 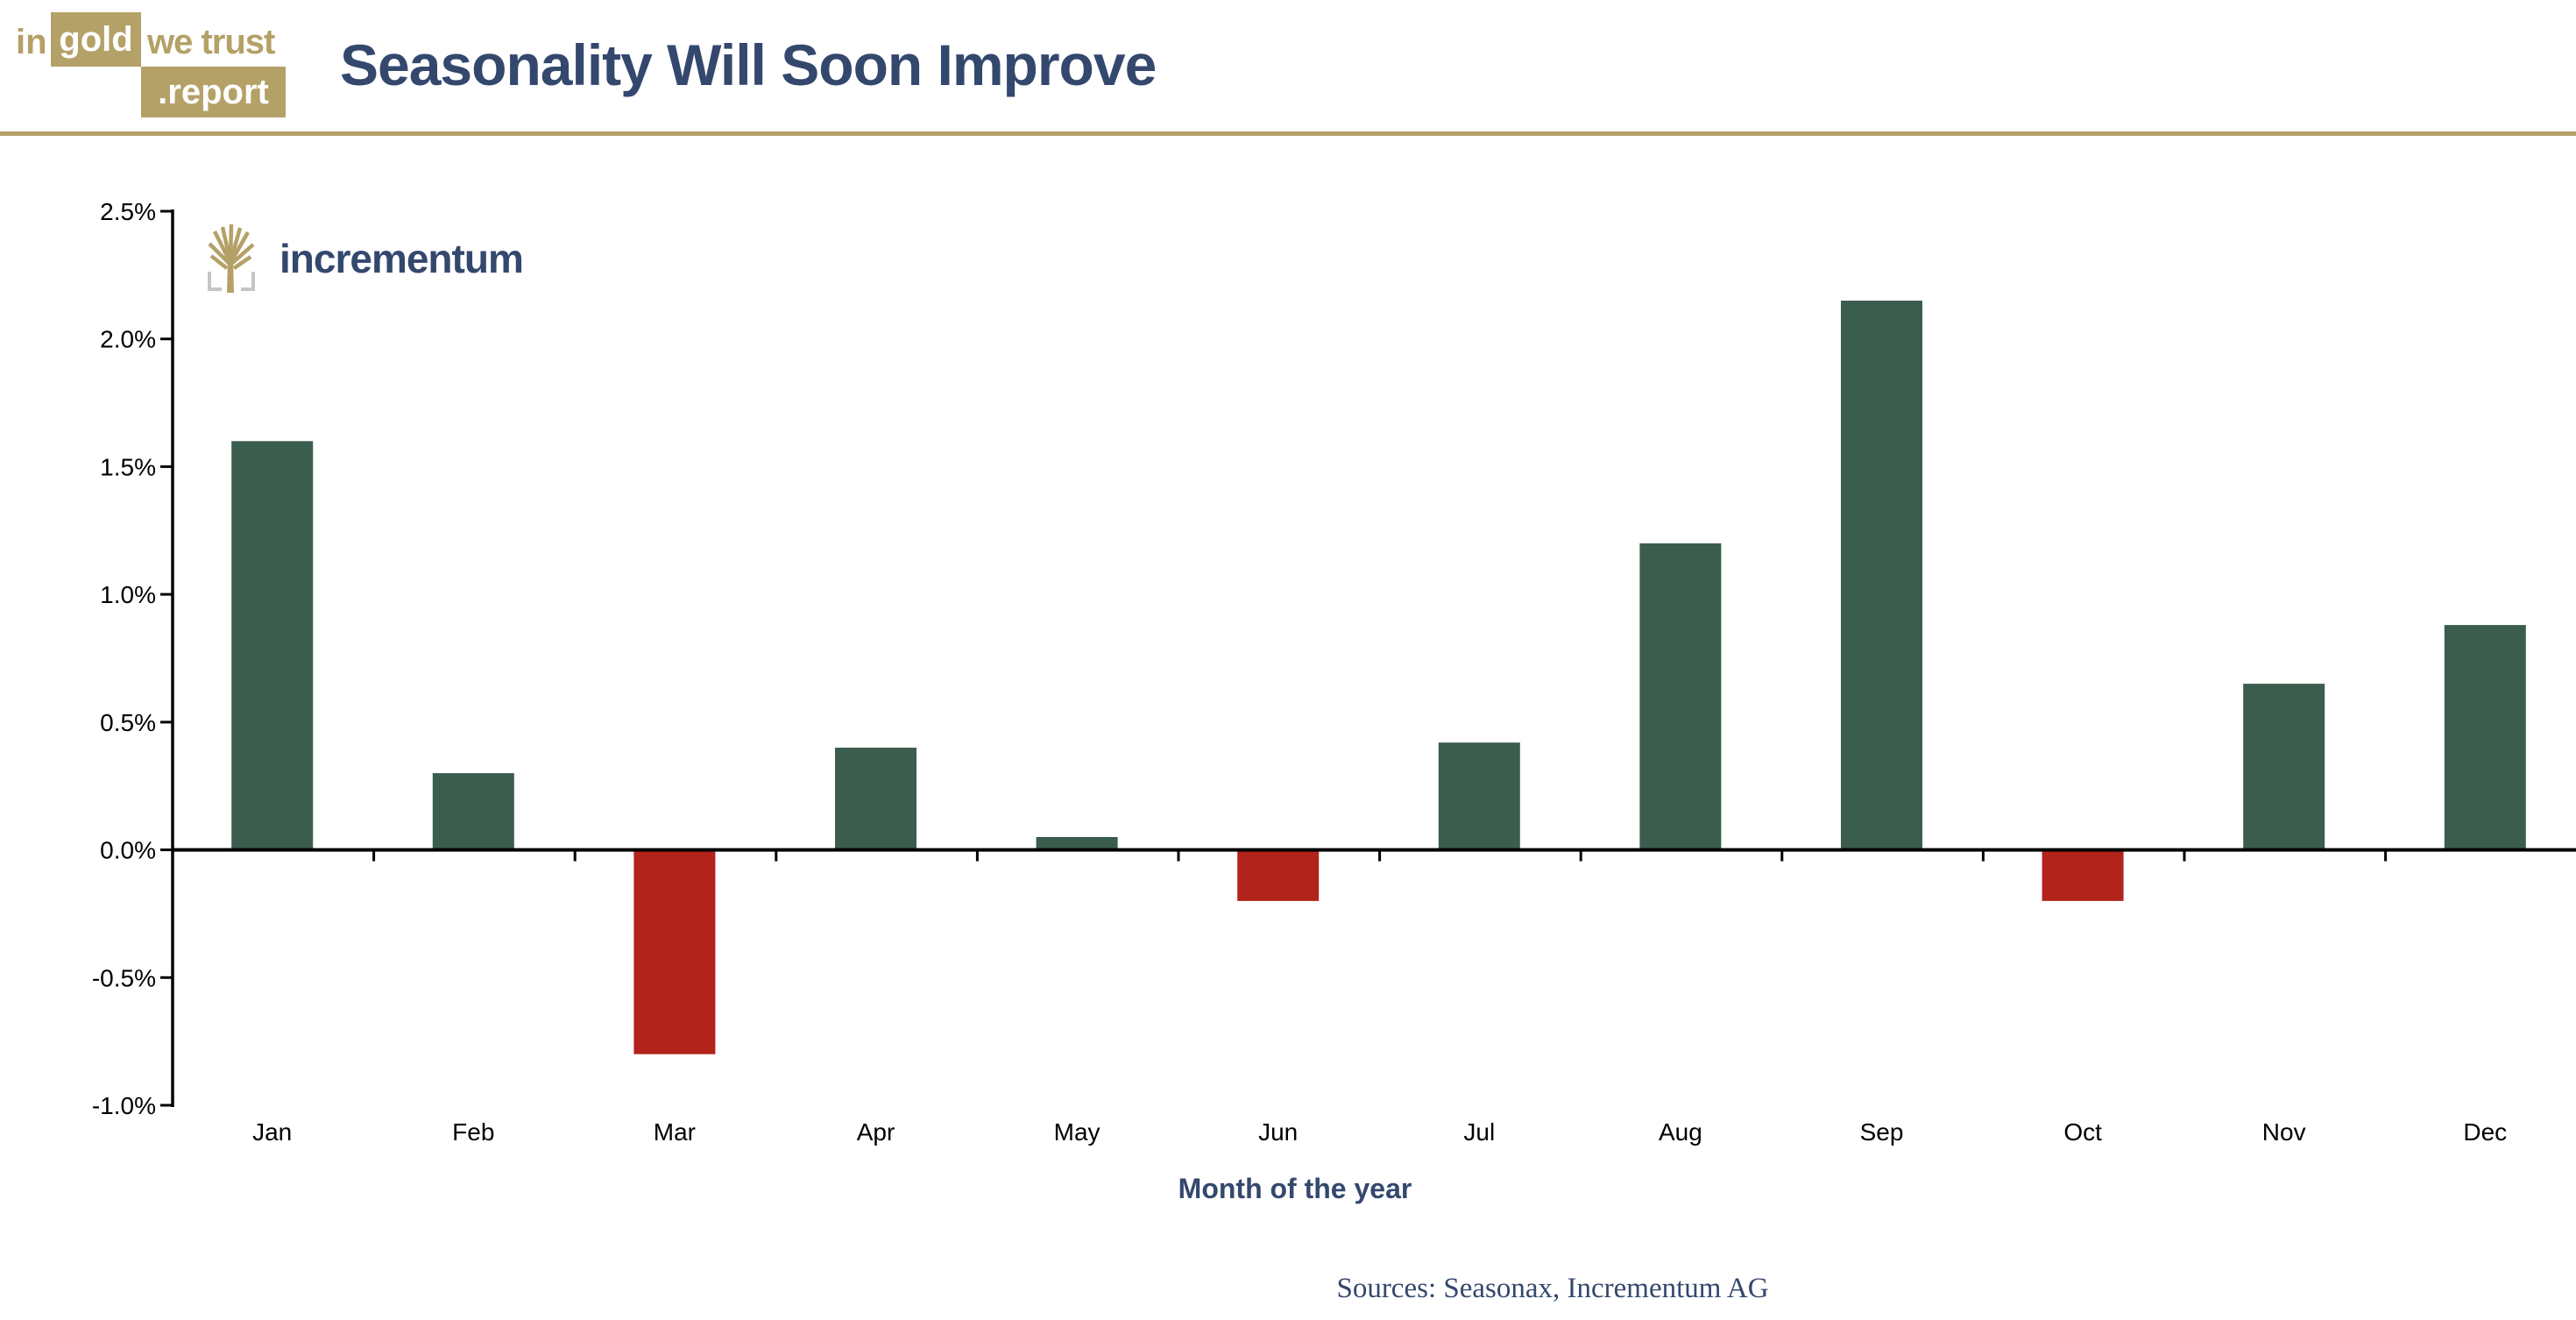 I want to click on bar-dec, so click(x=2485, y=737).